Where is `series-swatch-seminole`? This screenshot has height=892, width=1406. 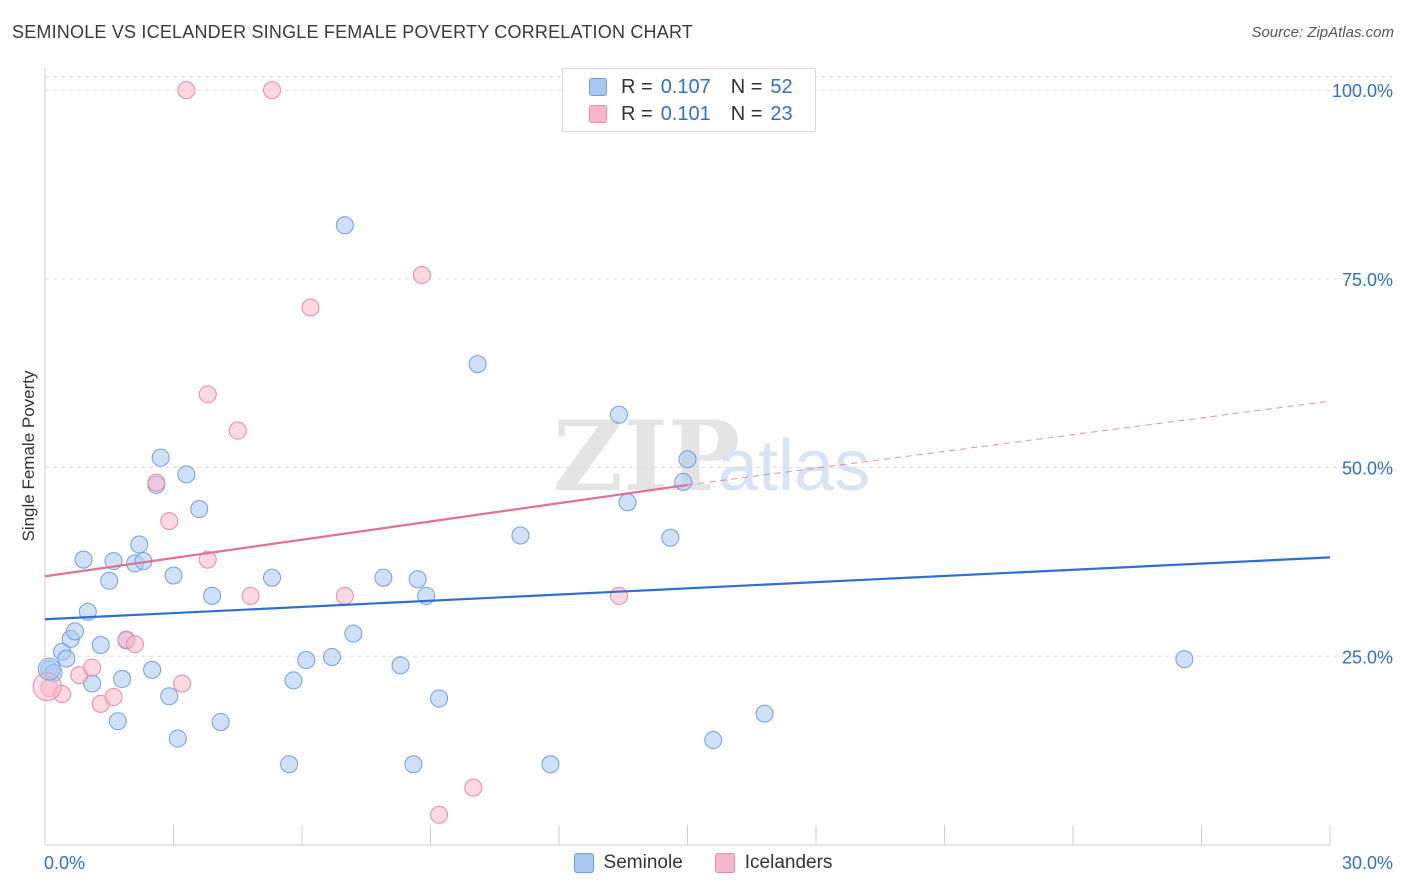 series-swatch-seminole is located at coordinates (583, 863).